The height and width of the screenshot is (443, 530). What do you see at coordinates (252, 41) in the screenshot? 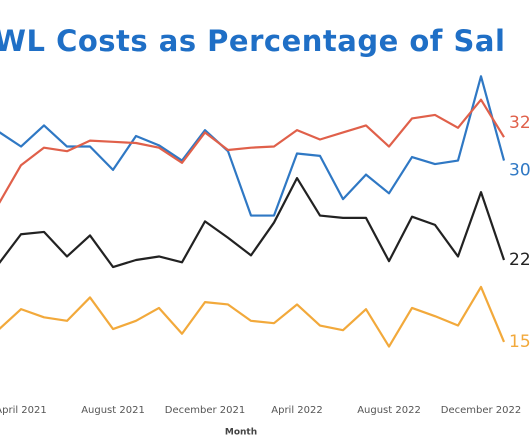
I see `chart-title: WL Costs as Percentage of Sal` at bounding box center [252, 41].